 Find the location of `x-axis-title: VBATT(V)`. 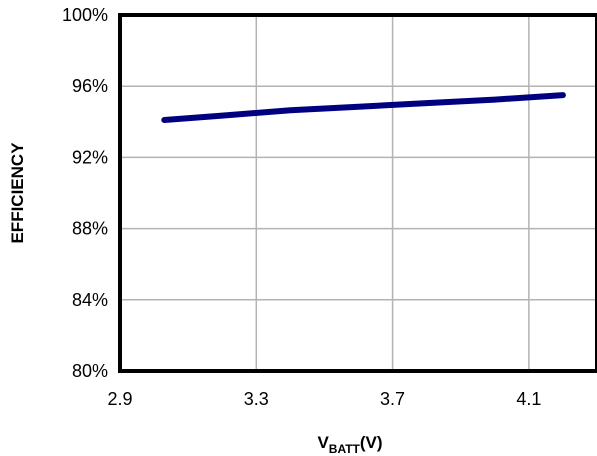

x-axis-title: VBATT(V) is located at coordinates (349, 444).